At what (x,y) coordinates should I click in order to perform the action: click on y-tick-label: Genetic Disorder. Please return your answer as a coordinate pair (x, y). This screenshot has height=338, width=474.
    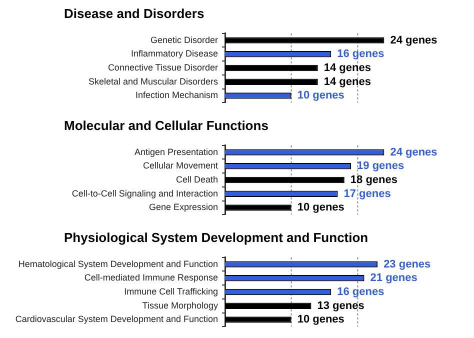
    Looking at the image, I should click on (184, 39).